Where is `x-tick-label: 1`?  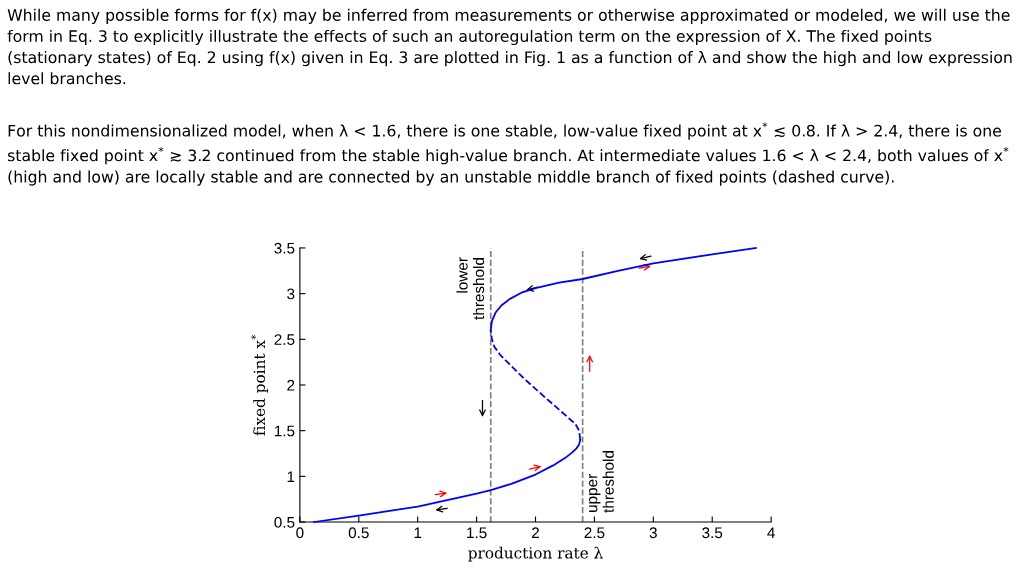
x-tick-label: 1 is located at coordinates (418, 532).